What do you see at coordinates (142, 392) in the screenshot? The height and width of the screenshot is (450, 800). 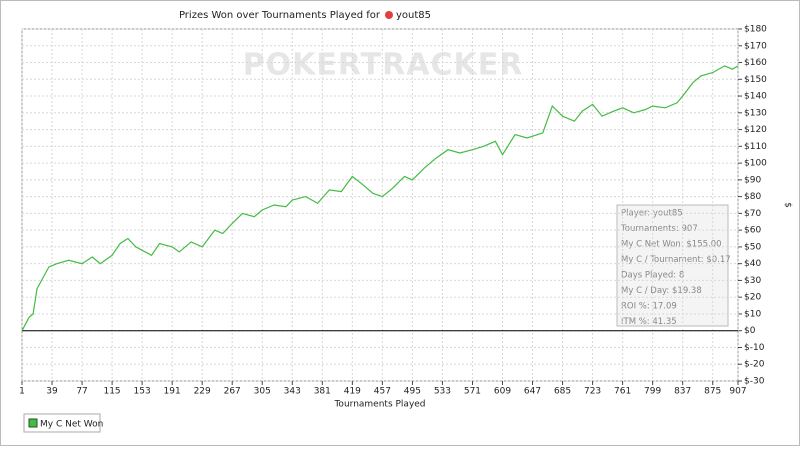 I see `x-tick-label: 153` at bounding box center [142, 392].